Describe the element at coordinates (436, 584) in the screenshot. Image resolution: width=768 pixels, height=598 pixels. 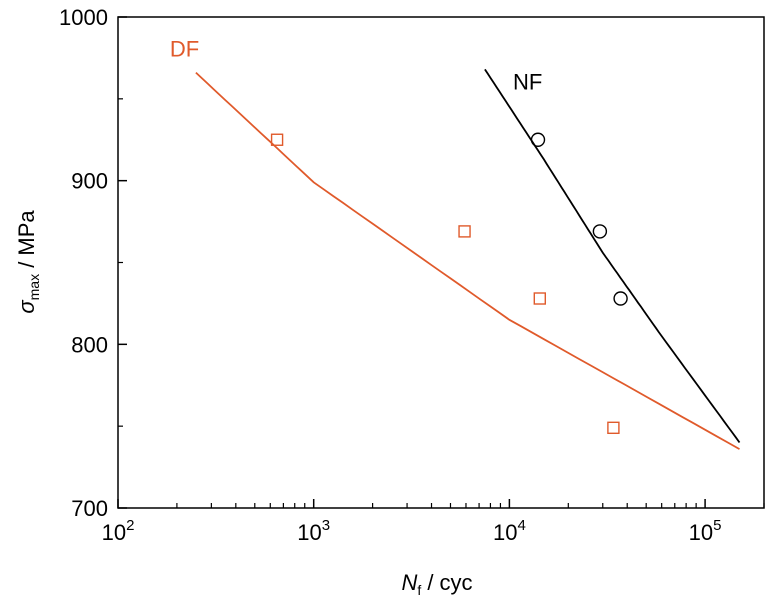
I see `x-axis-label: Nf / cyc` at that location.